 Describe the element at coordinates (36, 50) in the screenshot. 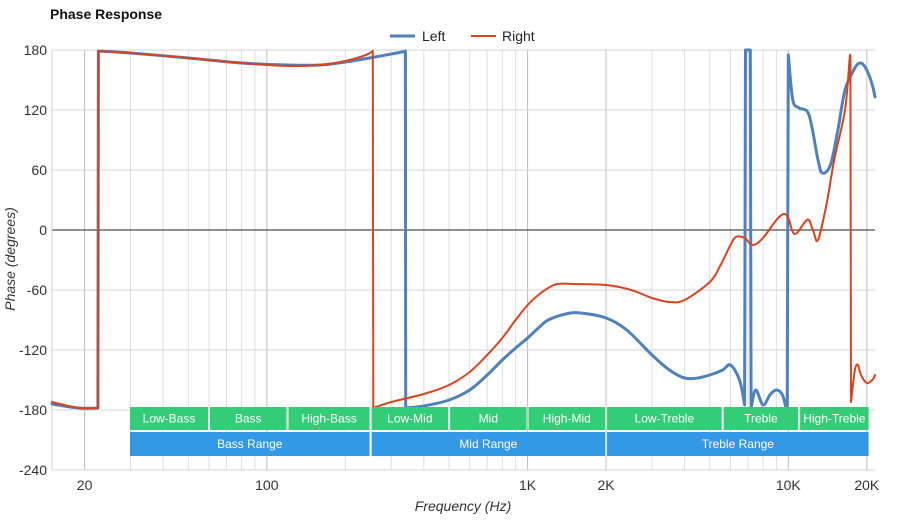

I see `y-tick-label: 180` at that location.